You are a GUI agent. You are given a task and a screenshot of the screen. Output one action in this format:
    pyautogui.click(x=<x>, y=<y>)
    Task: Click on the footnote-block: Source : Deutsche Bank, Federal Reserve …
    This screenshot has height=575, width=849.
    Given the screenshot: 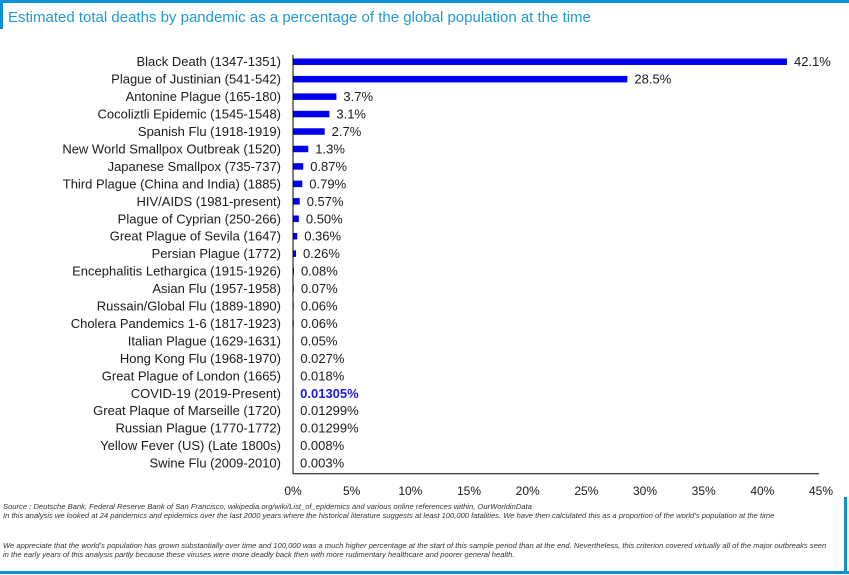 What is the action you would take?
    pyautogui.click(x=418, y=511)
    